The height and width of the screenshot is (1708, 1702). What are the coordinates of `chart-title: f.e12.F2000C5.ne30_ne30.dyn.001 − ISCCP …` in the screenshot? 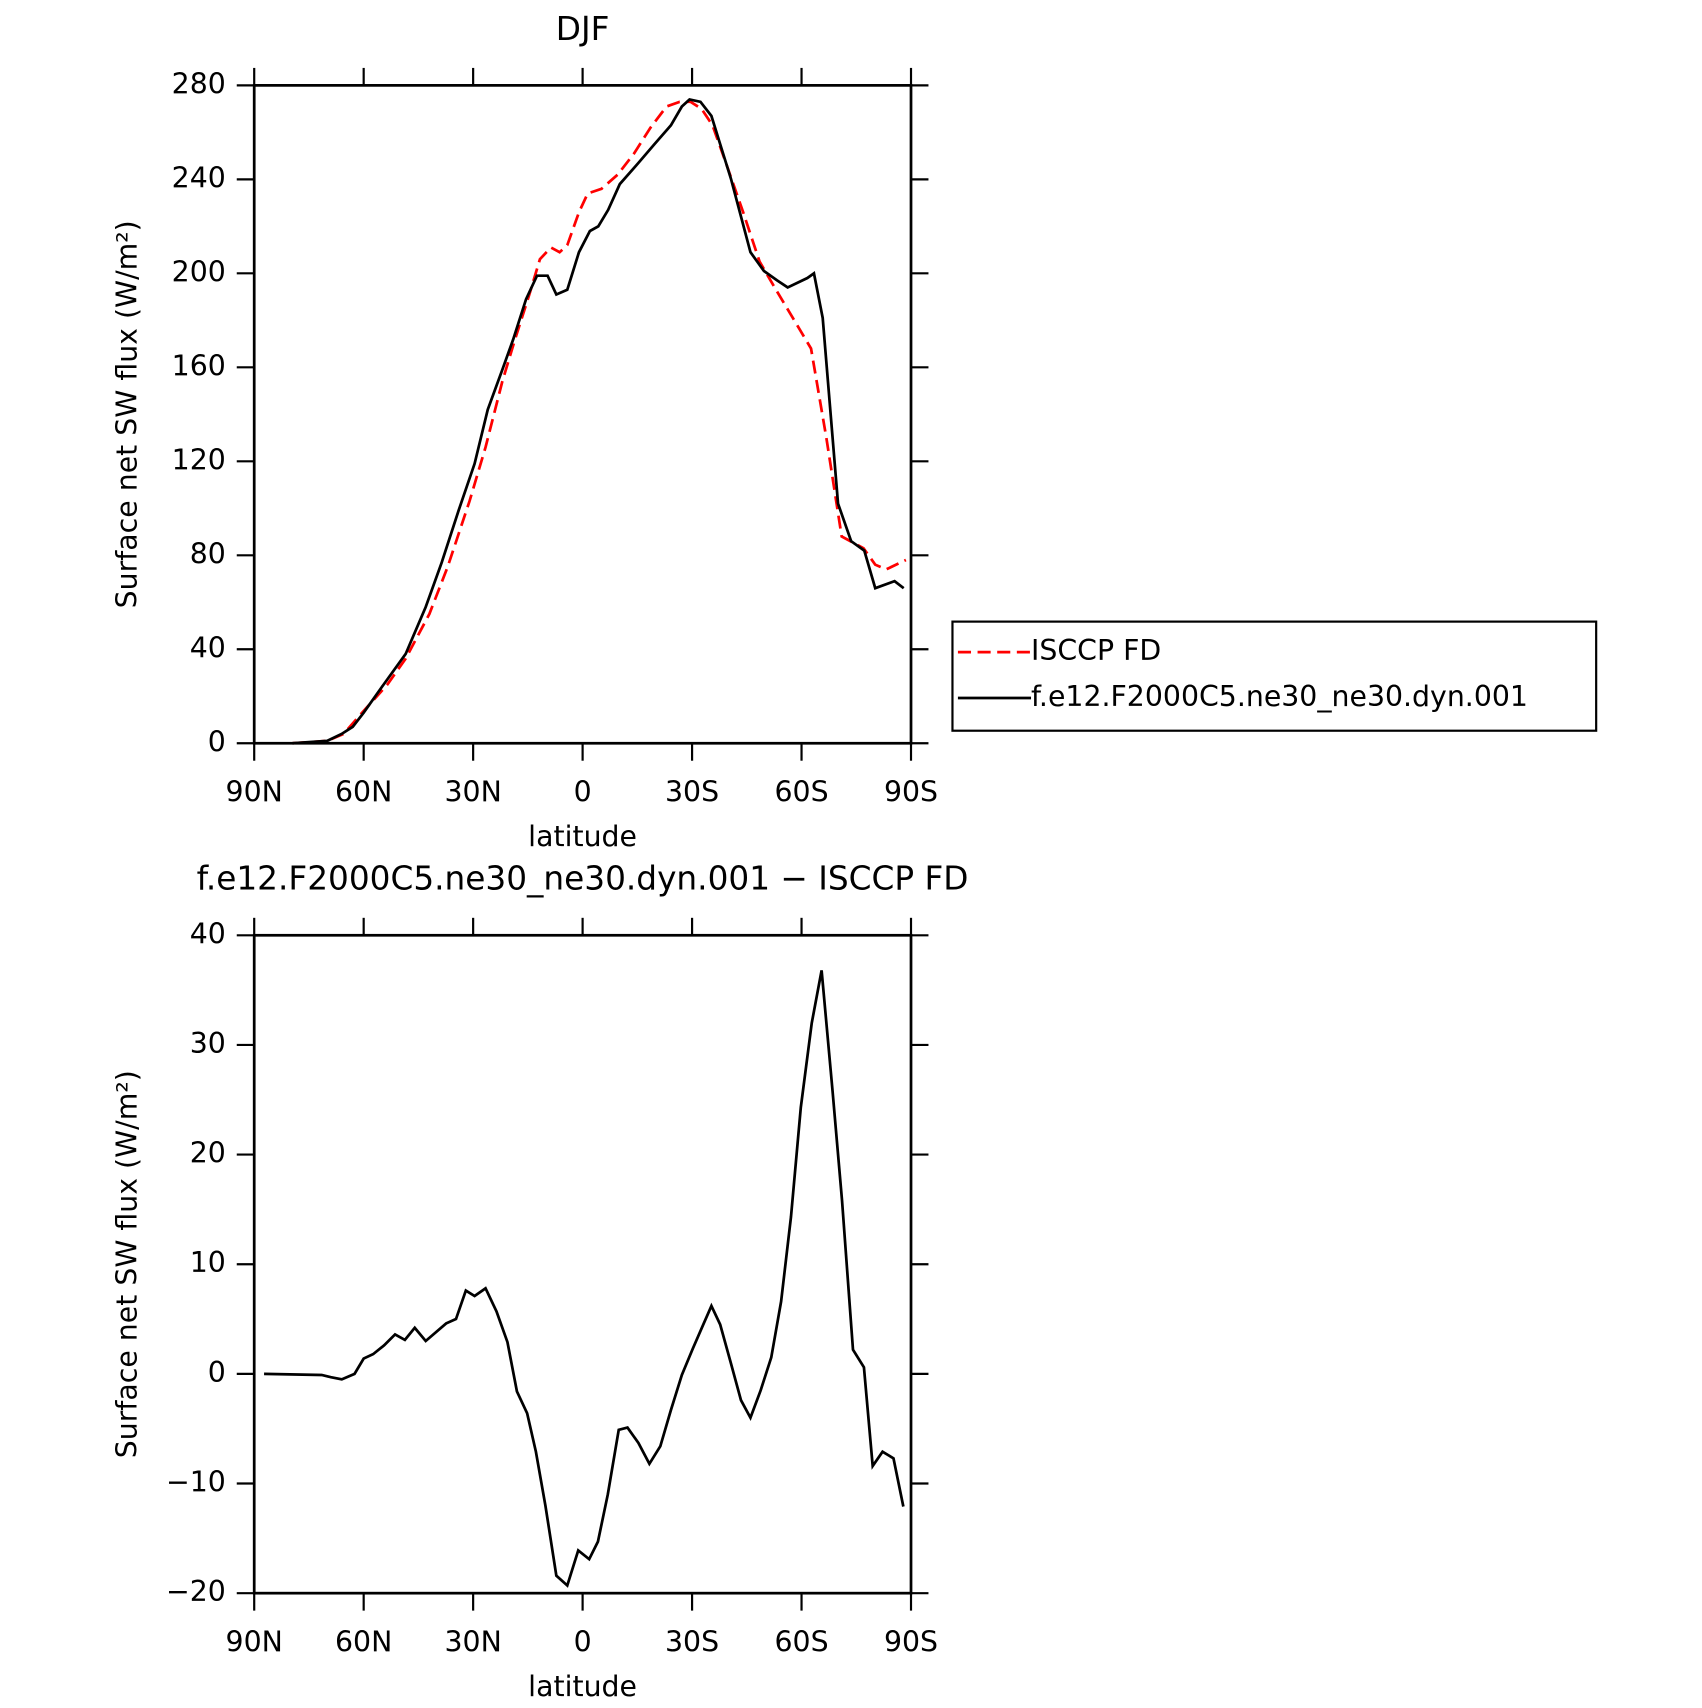 It's located at (583, 879).